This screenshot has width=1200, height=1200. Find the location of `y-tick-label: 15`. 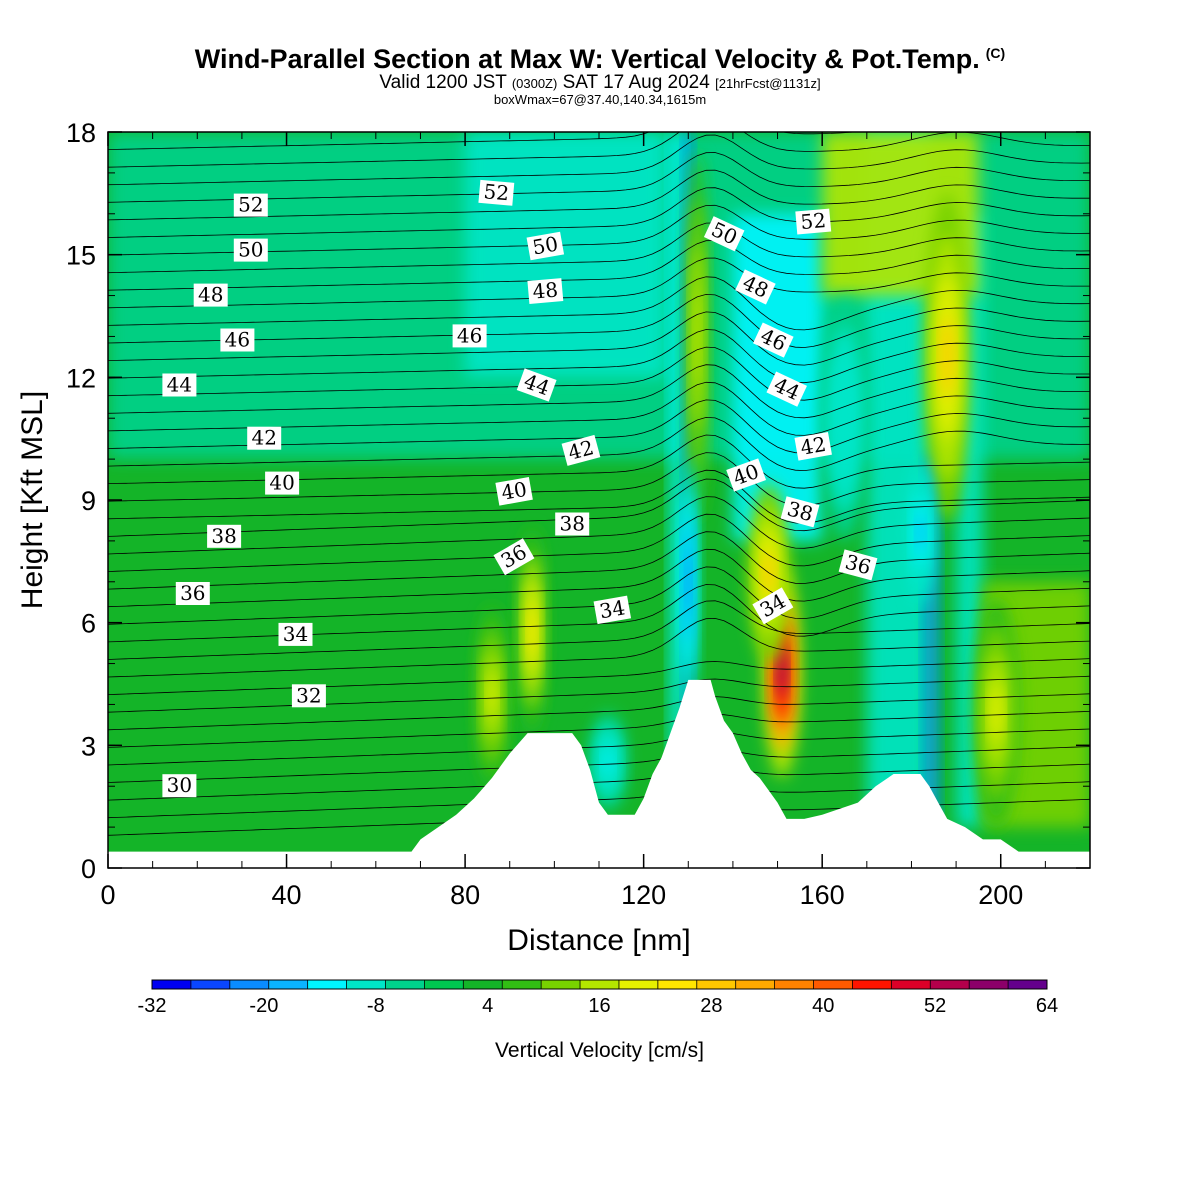

y-tick-label: 15 is located at coordinates (81, 256).